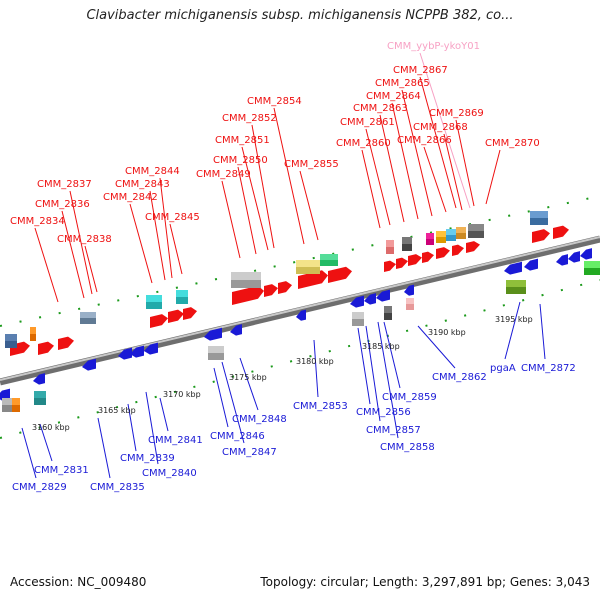  Describe the element at coordinates (503, 368) in the screenshot. I see `gene-label: pgaA` at that location.